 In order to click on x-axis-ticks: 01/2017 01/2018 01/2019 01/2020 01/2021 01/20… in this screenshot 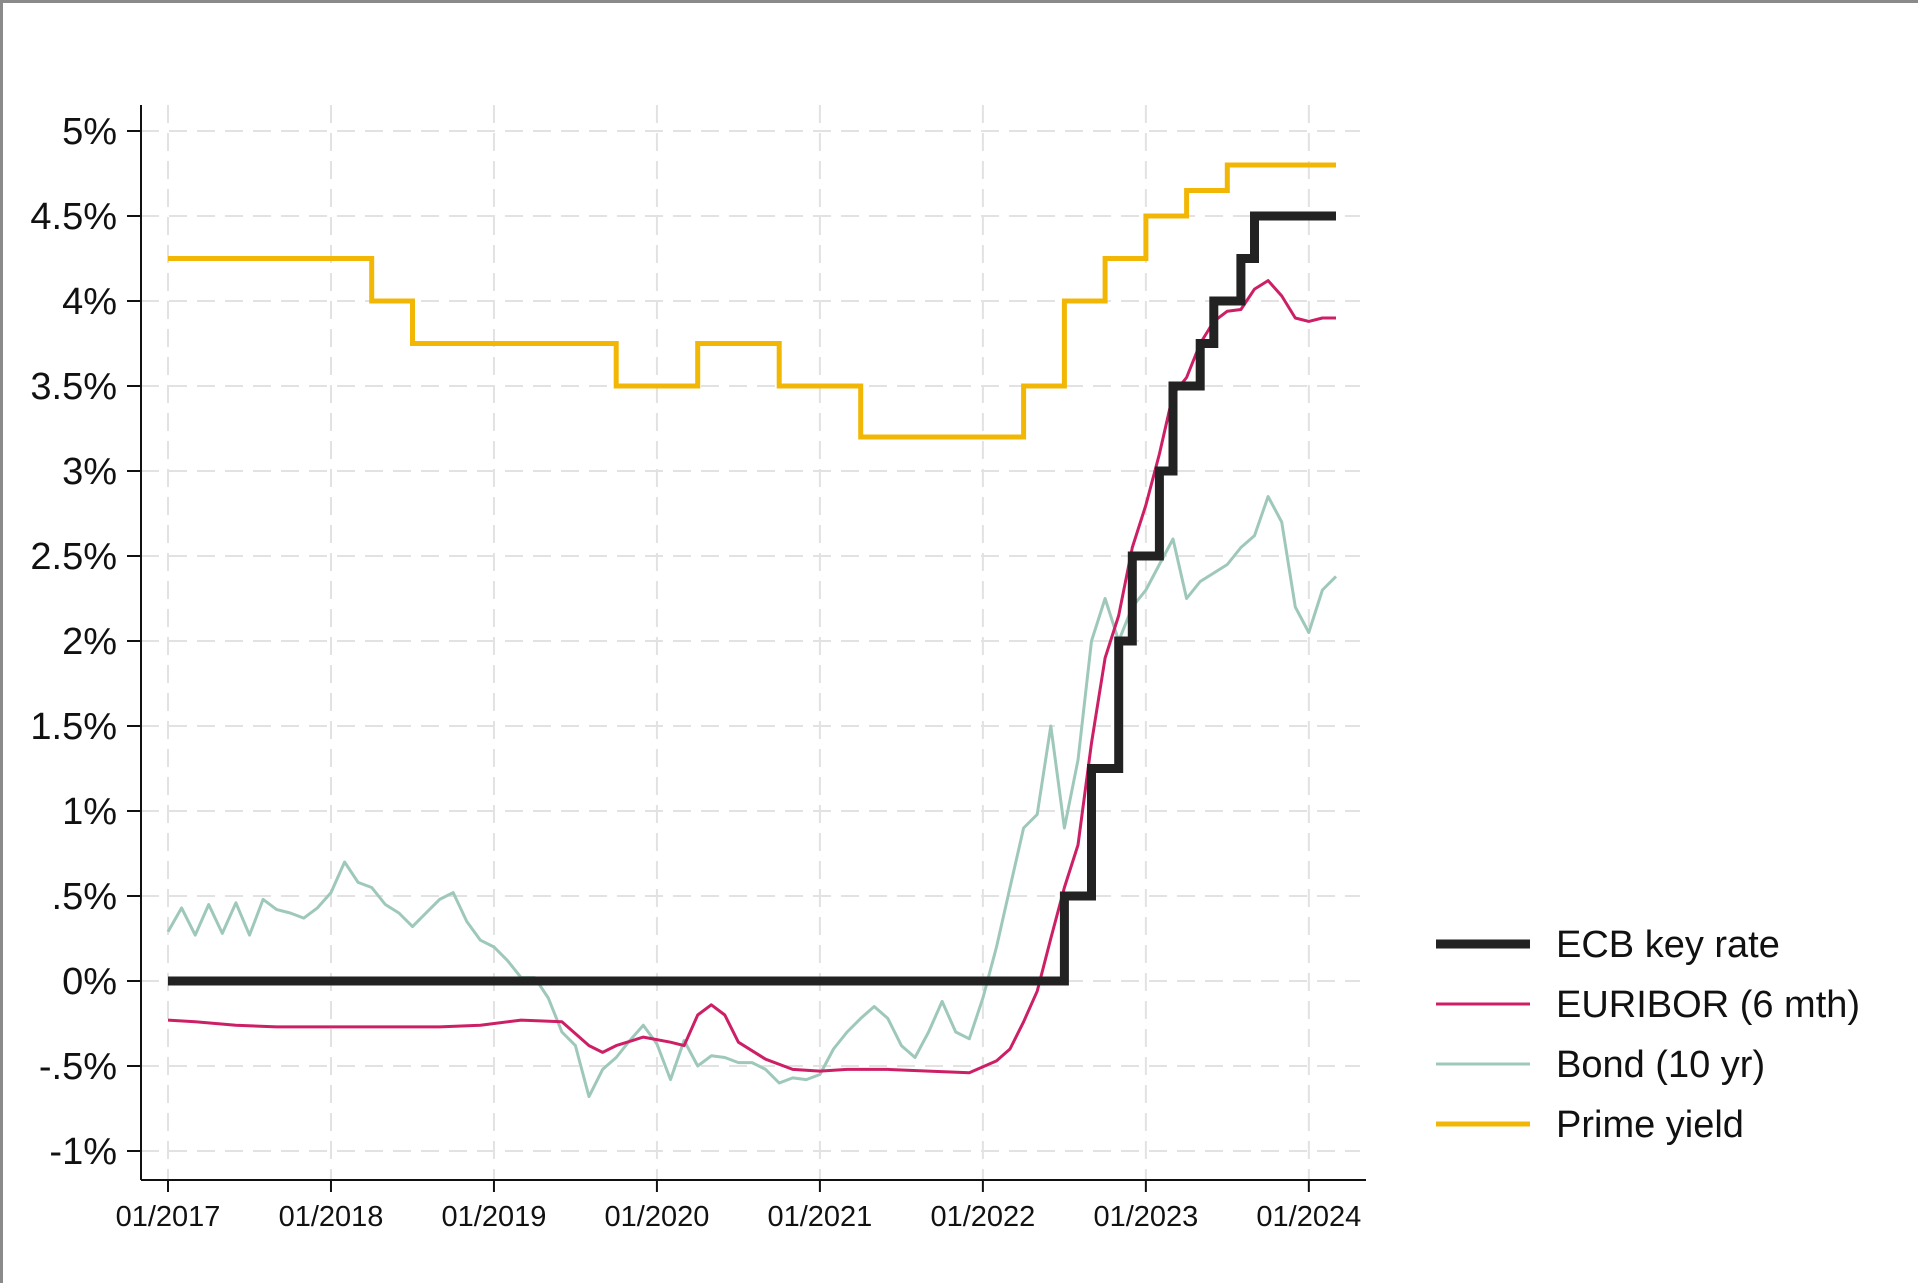, I will do `click(738, 1206)`.